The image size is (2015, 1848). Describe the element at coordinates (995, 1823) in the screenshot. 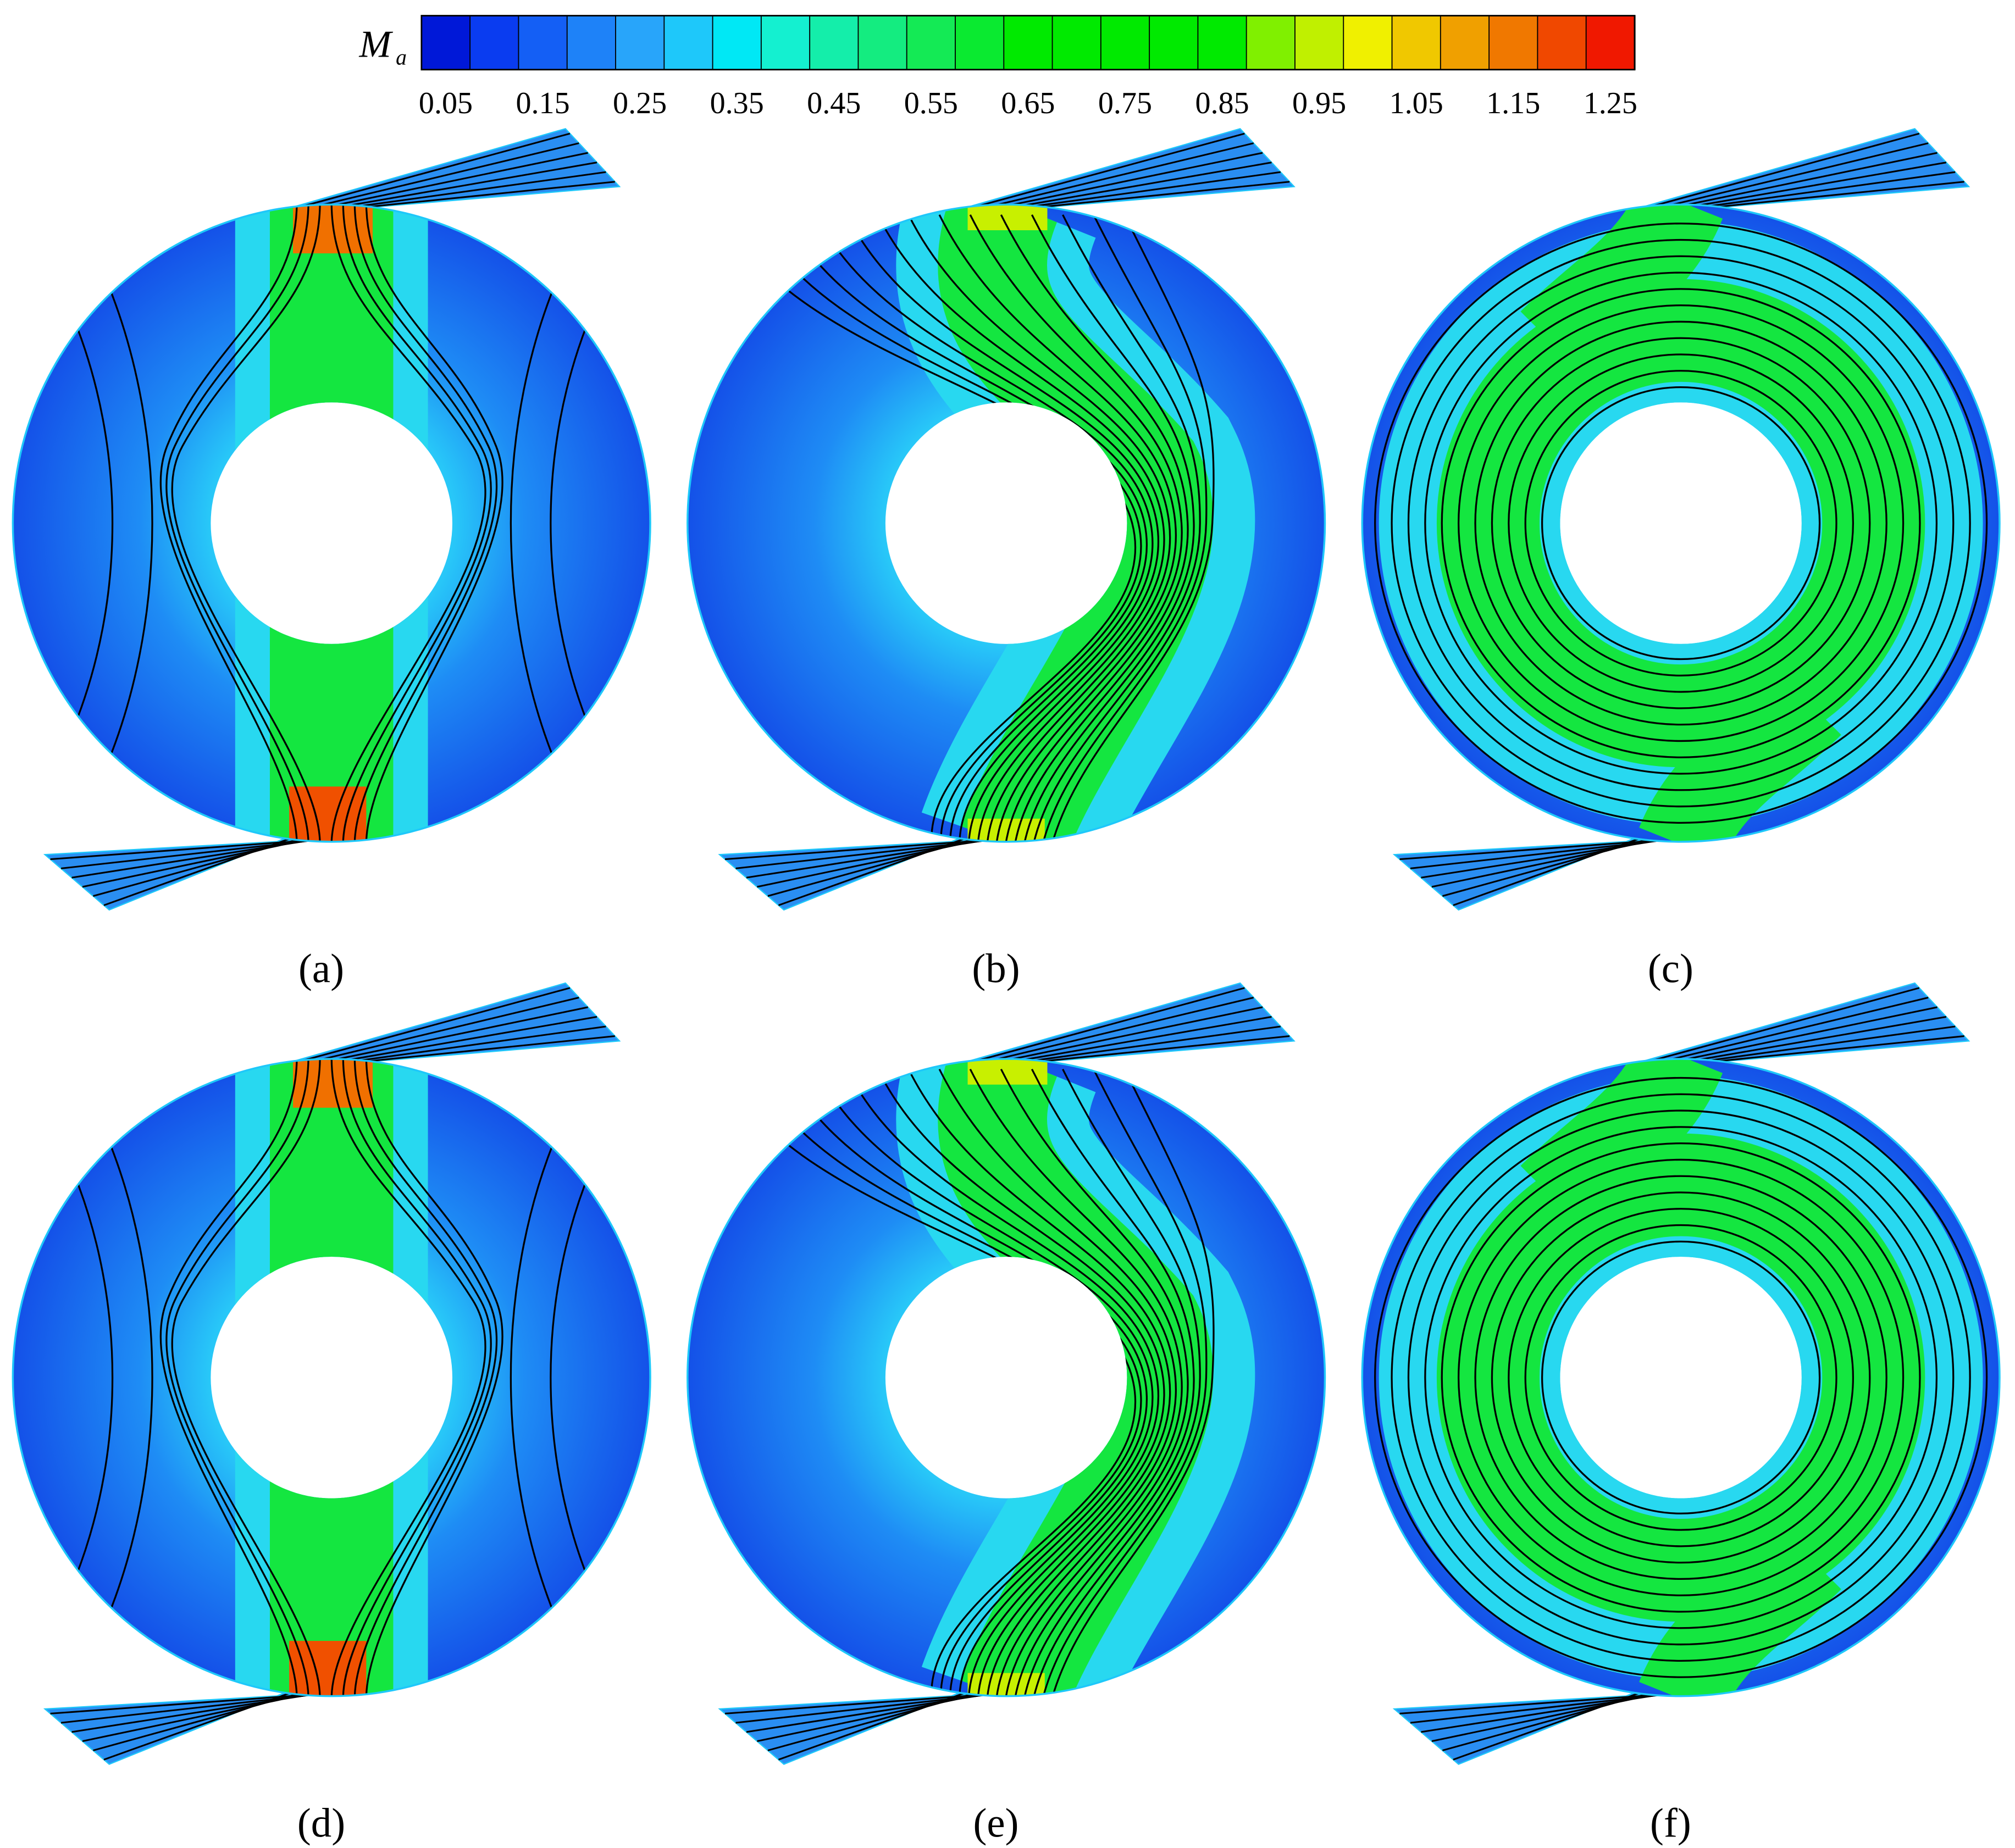

I see `panel-label: (e)` at that location.